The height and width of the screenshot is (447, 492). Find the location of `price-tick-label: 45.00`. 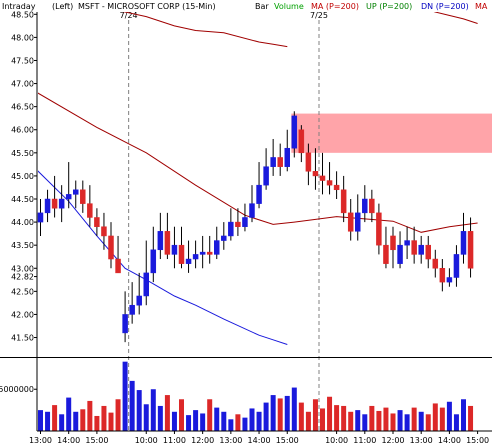

price-tick-label: 45.00 is located at coordinates (22, 176).